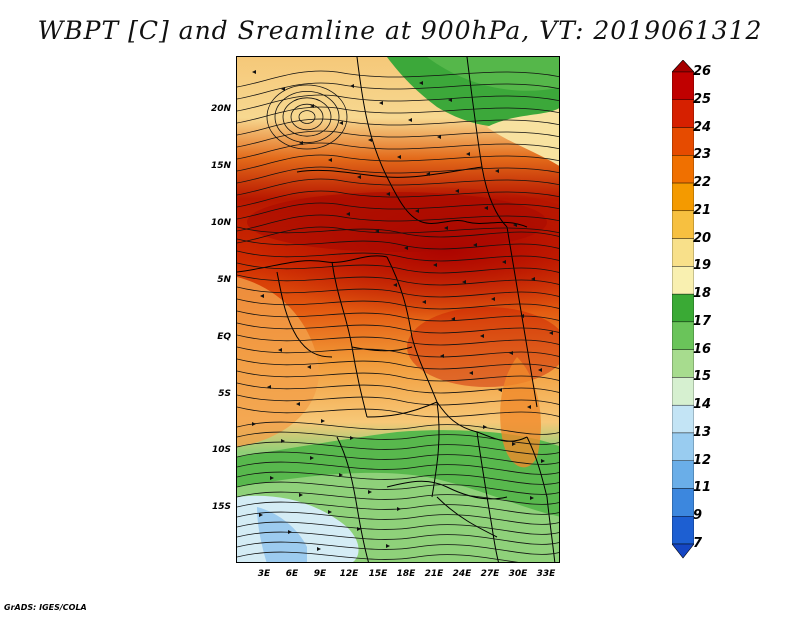 Image resolution: width=800 pixels, height=618 pixels. I want to click on lon-label-24e: 24E, so click(462, 574).